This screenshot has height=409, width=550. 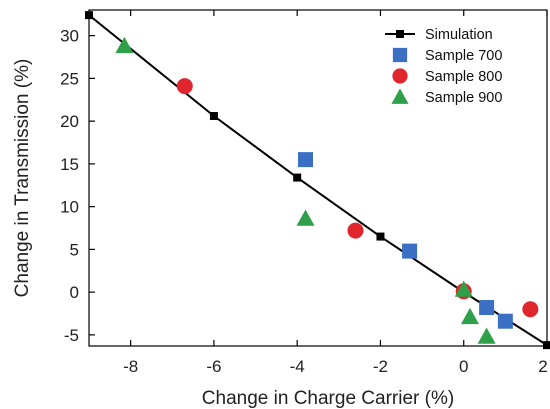 What do you see at coordinates (542, 366) in the screenshot?
I see `x-tick-label: 2` at bounding box center [542, 366].